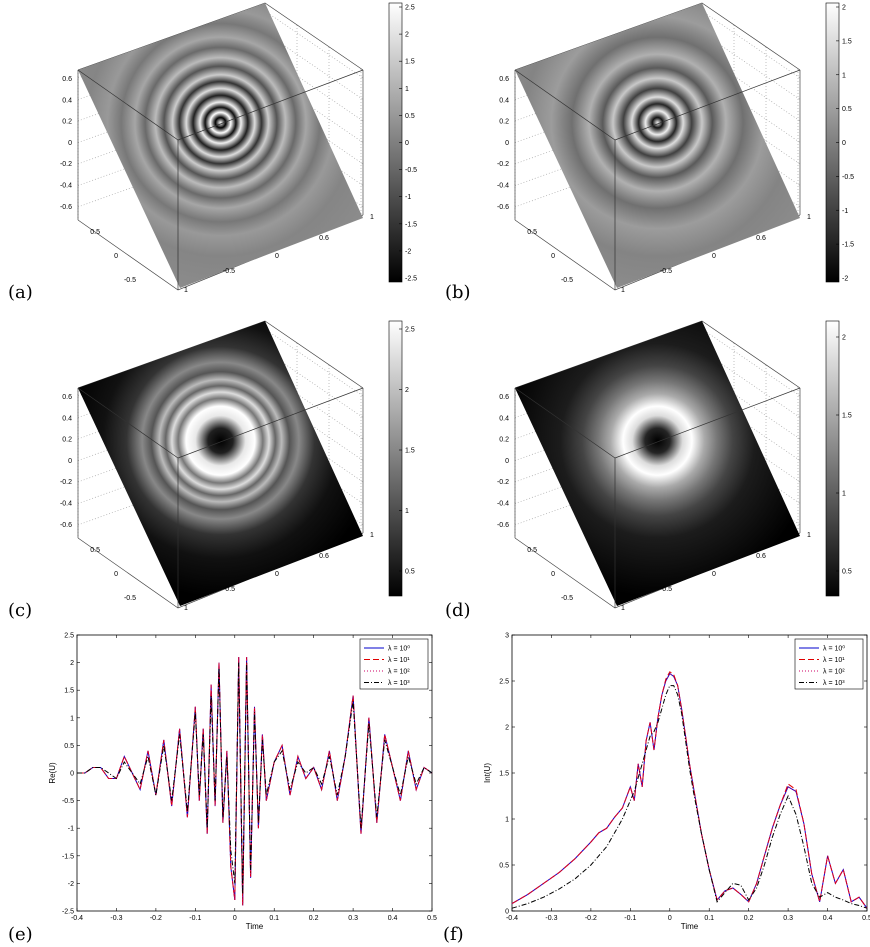  Describe the element at coordinates (72, 718) in the screenshot. I see `y-tick-label: 1` at that location.